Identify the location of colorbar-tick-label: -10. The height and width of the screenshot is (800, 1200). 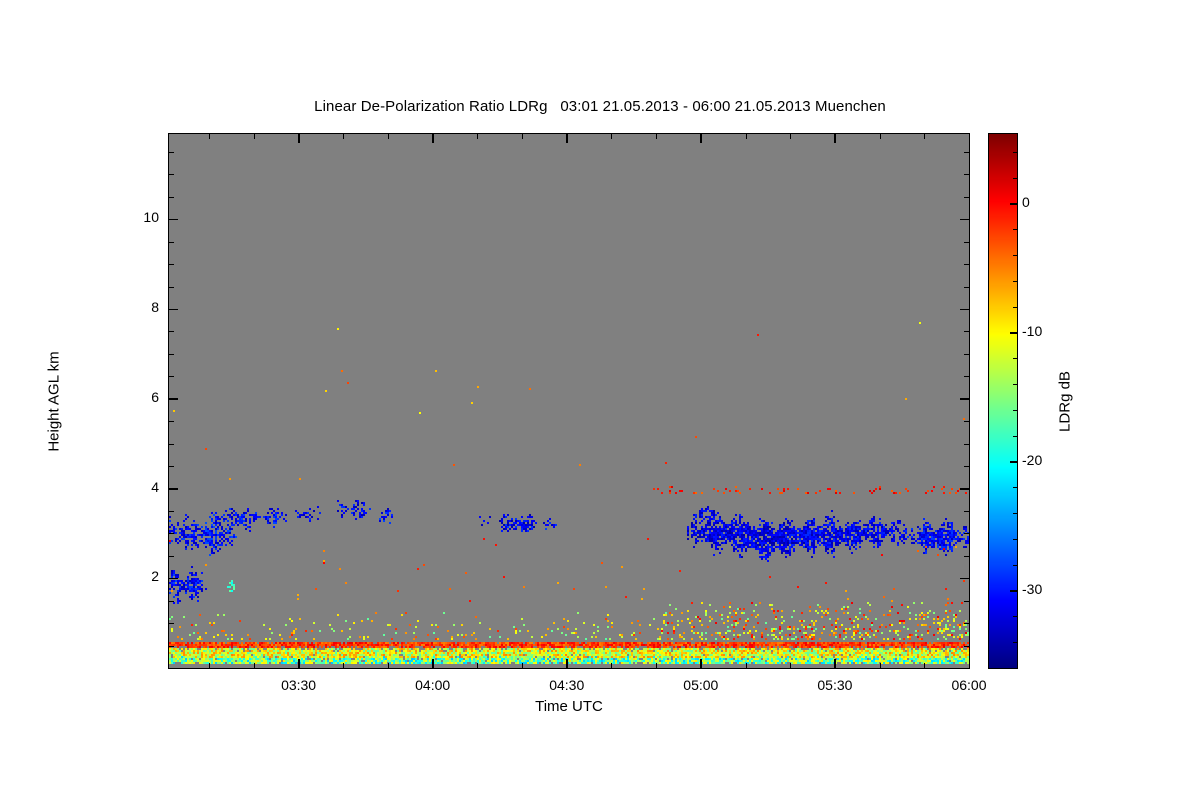
(1032, 330).